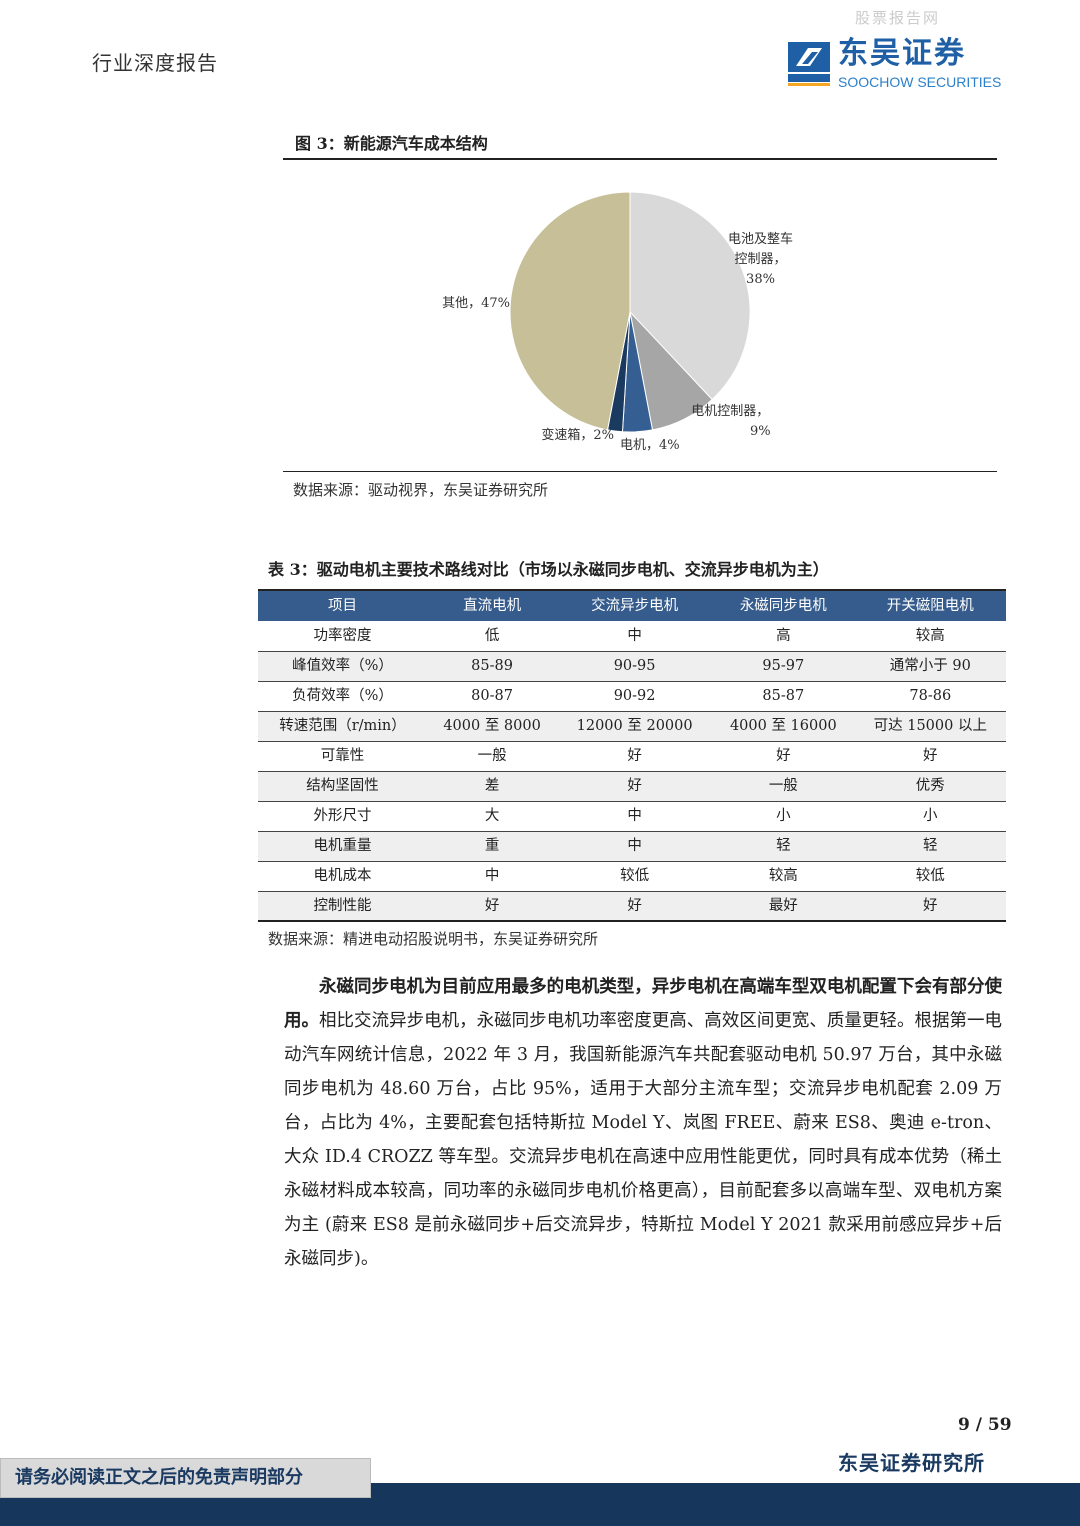  Describe the element at coordinates (492, 816) in the screenshot. I see `table-cell: 大` at that location.